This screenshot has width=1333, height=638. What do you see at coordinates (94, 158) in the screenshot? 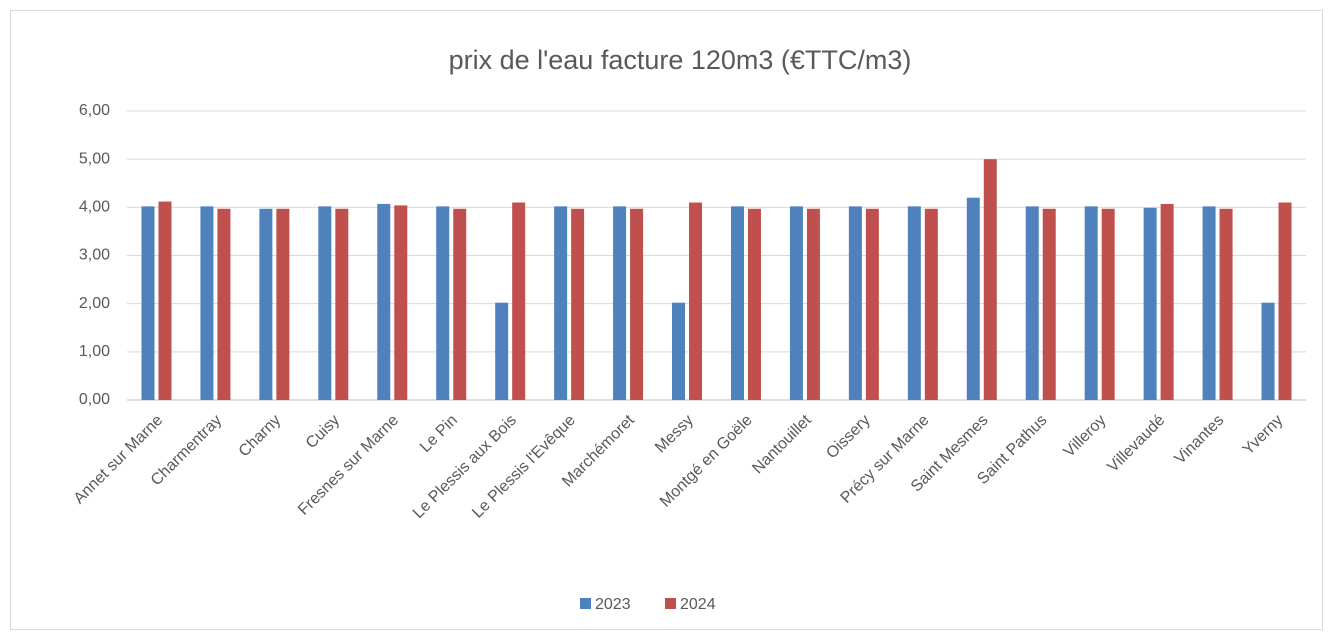
I see `y-tick-label: 5,00` at bounding box center [94, 158].